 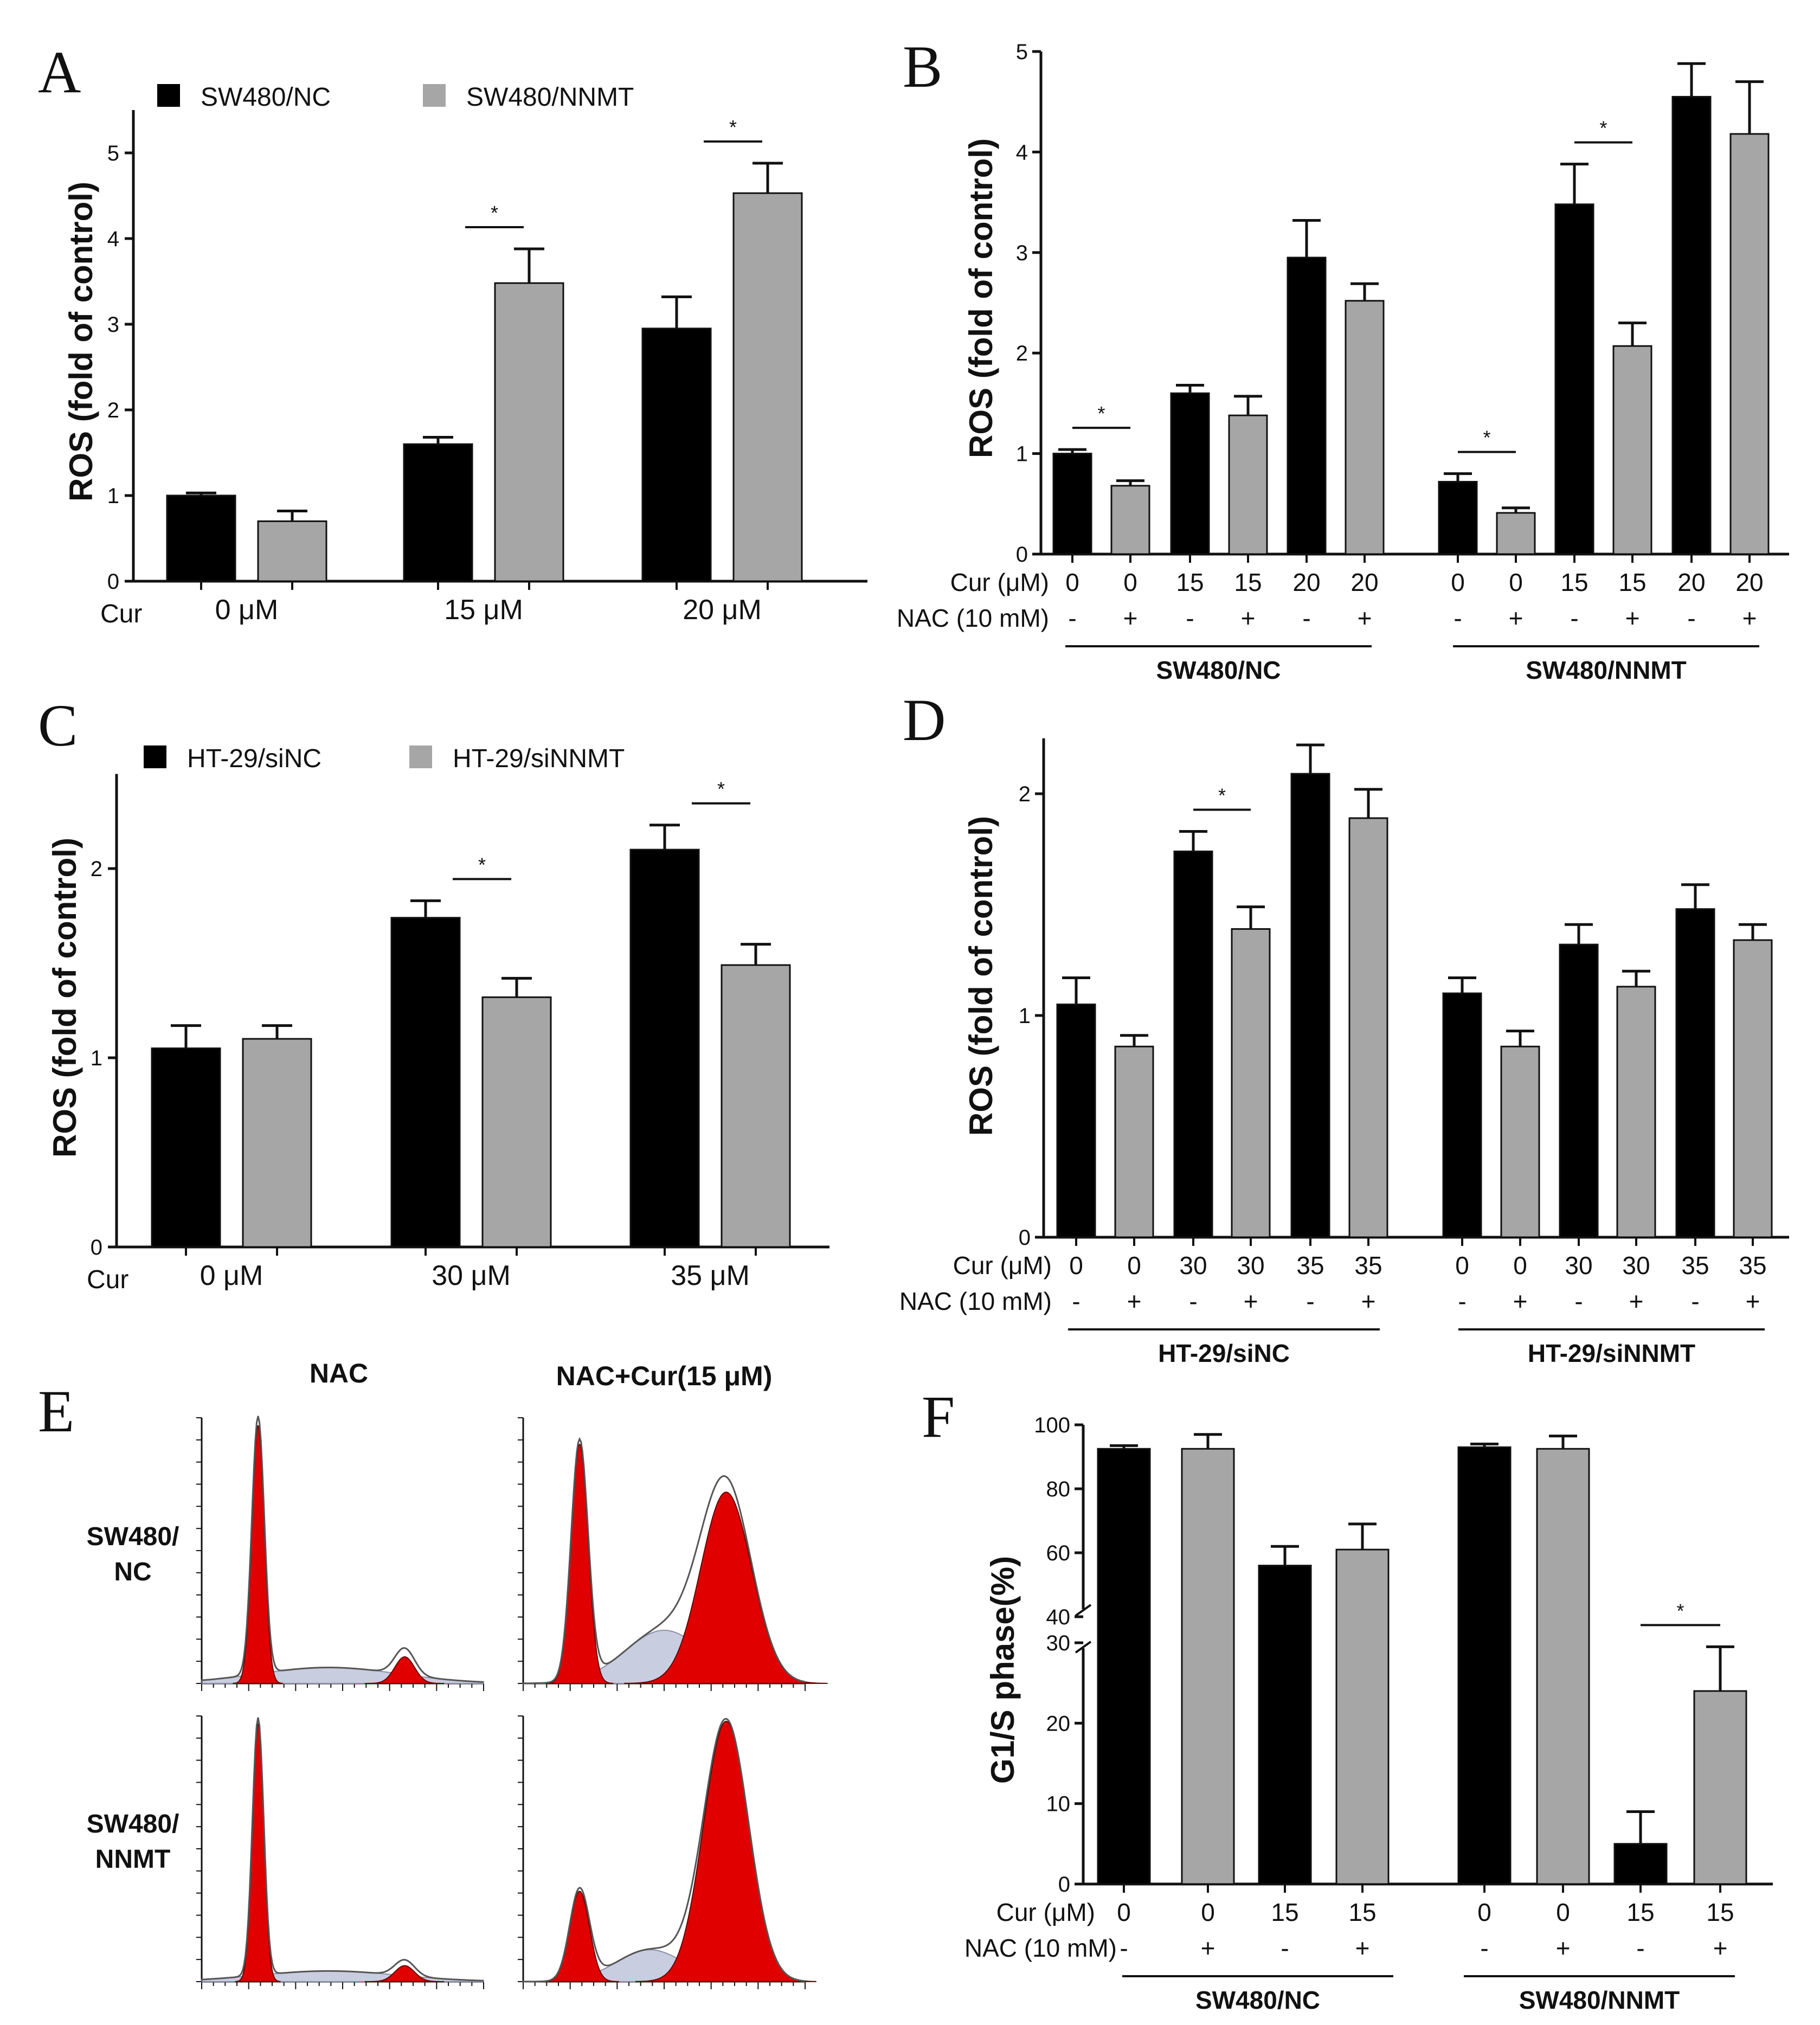 What do you see at coordinates (976, 1301) in the screenshot?
I see `row-label-nac: NAC (10 mM)` at bounding box center [976, 1301].